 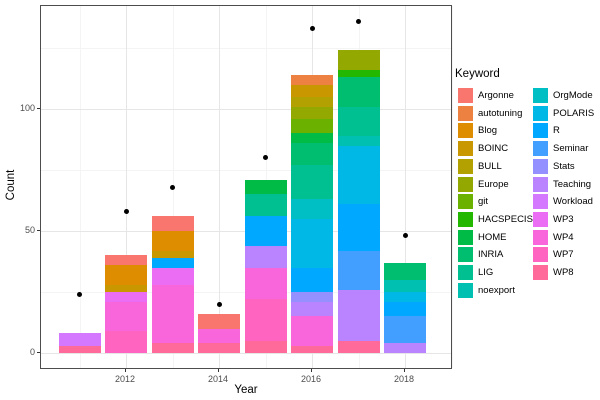 What do you see at coordinates (540, 166) in the screenshot?
I see `legend-swatch-Stats` at bounding box center [540, 166].